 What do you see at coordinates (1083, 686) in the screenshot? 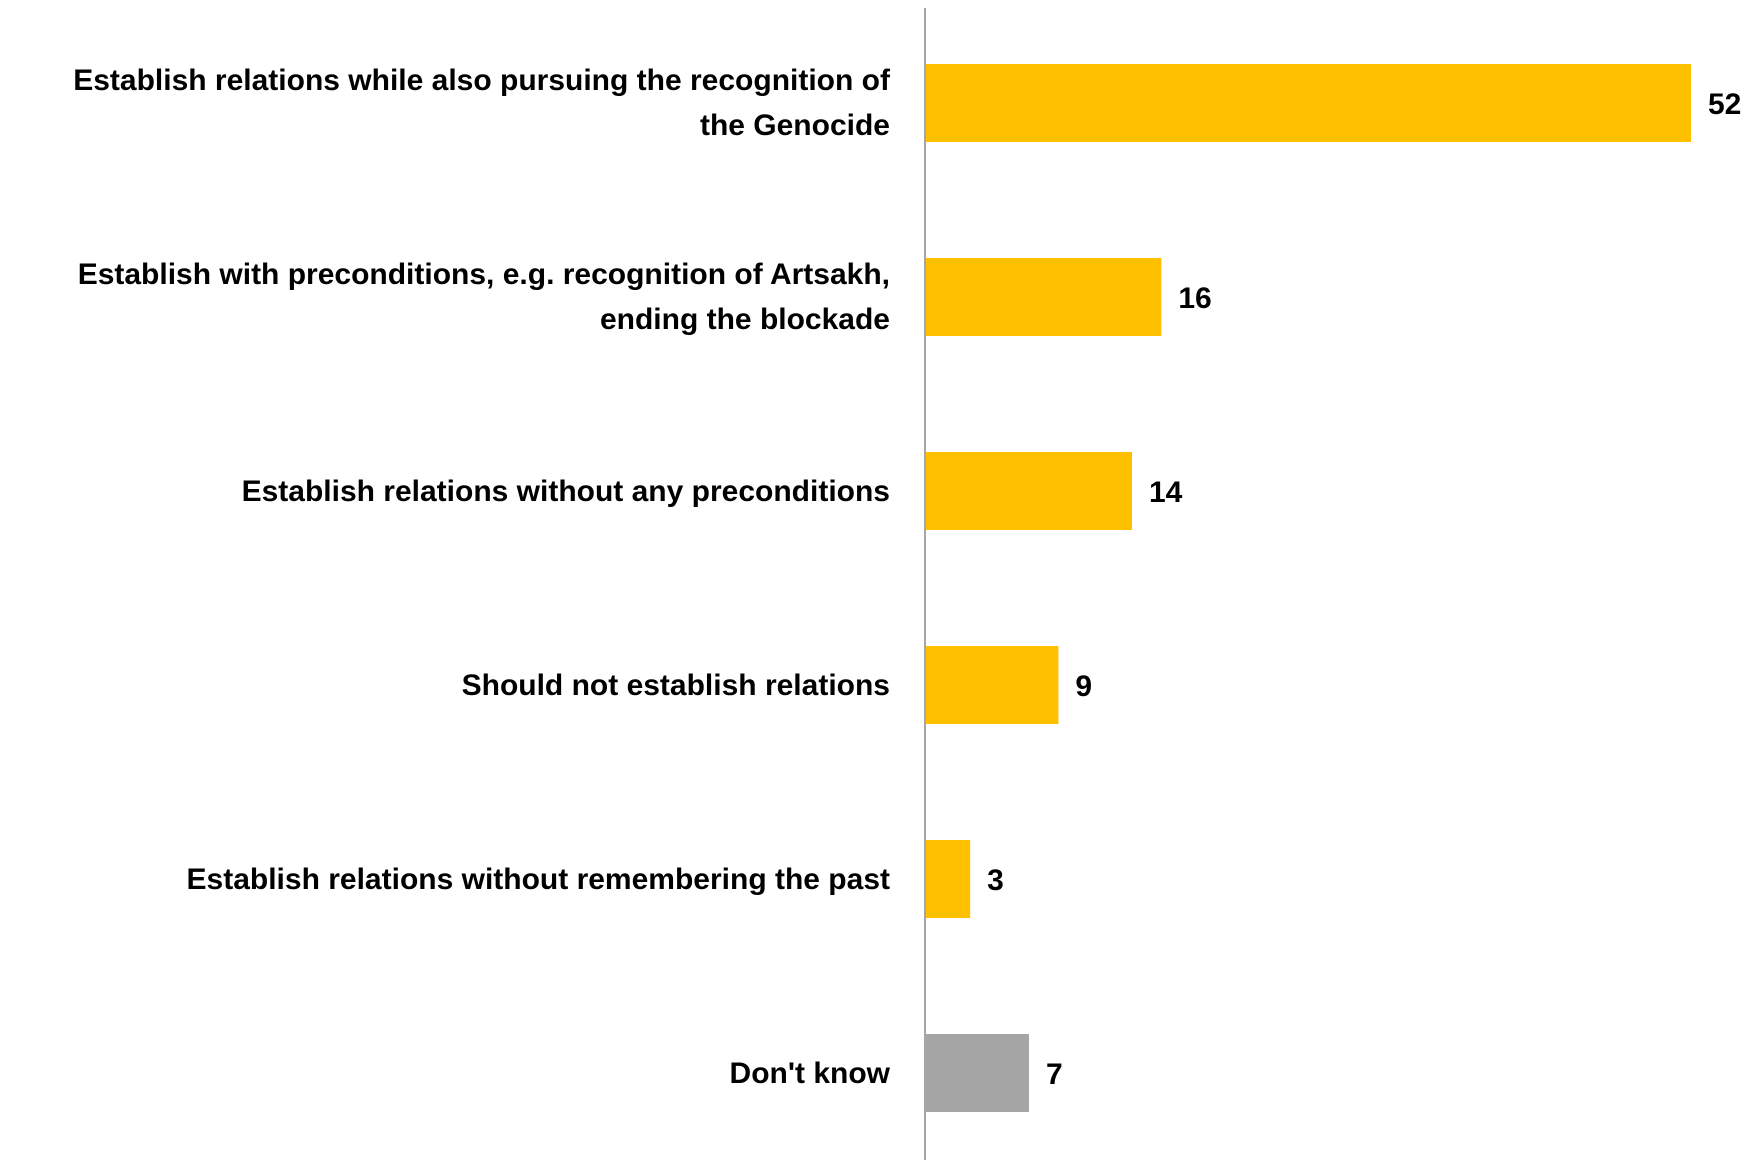
I see `data-label-3: 9` at bounding box center [1083, 686].